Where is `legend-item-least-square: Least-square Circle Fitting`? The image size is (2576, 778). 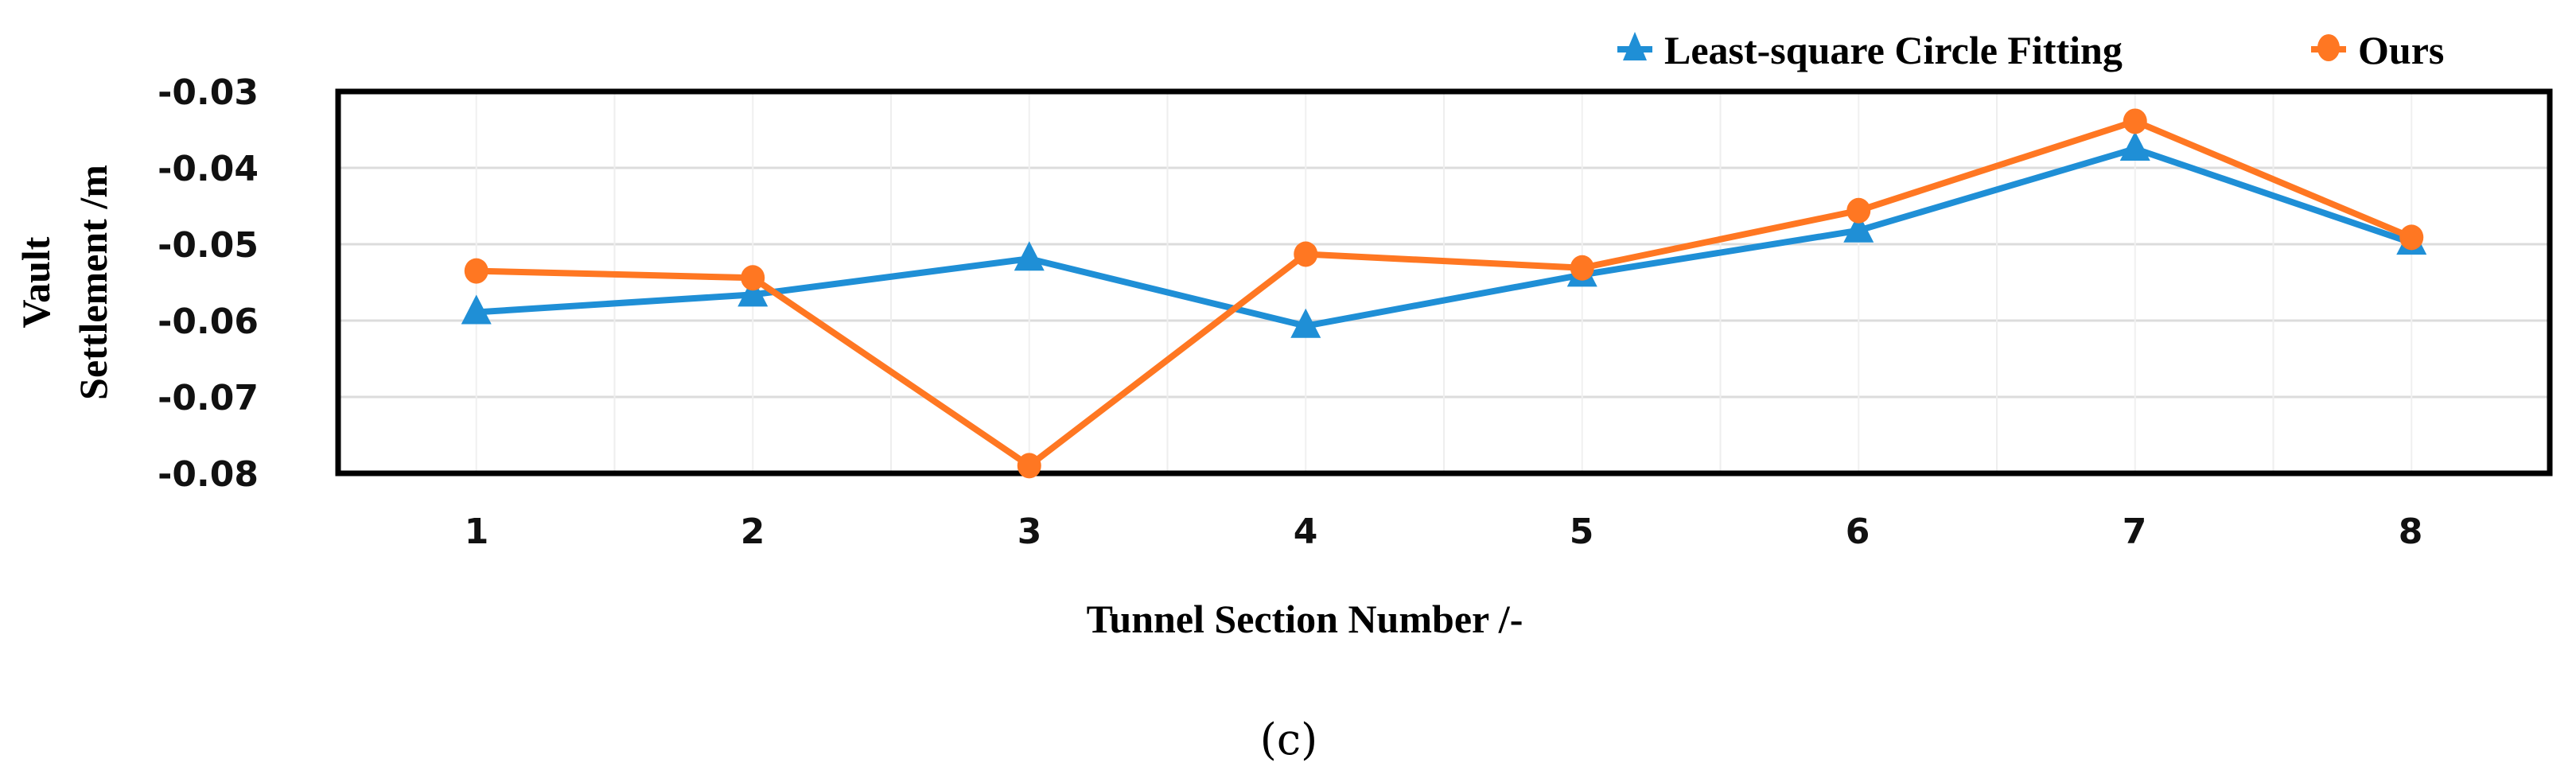 legend-item-least-square: Least-square Circle Fitting is located at coordinates (1870, 50).